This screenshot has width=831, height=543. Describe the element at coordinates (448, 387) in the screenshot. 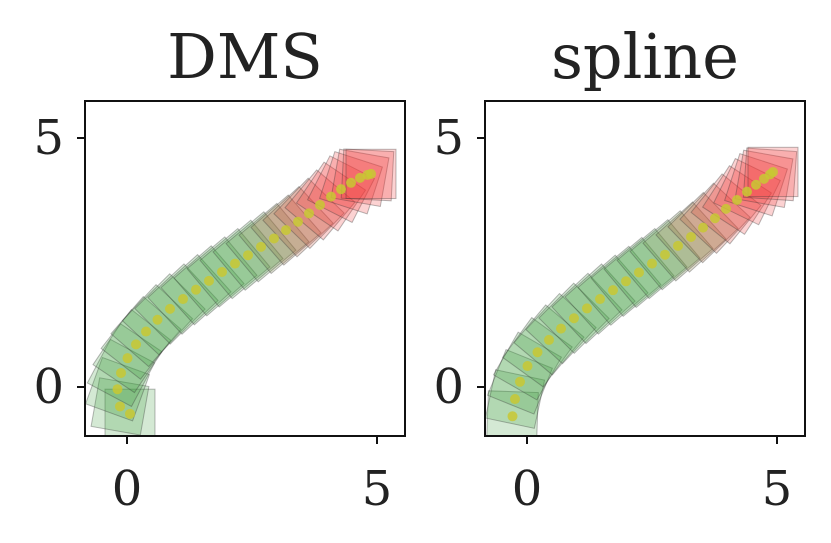

I see `ytick-label-spline-0: 0` at that location.